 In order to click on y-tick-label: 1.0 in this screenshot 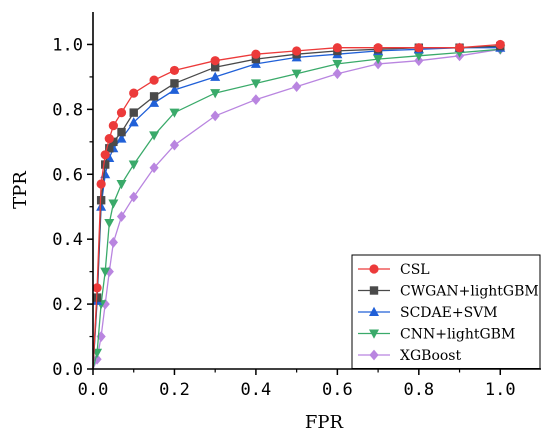, I will do `click(67, 45)`.